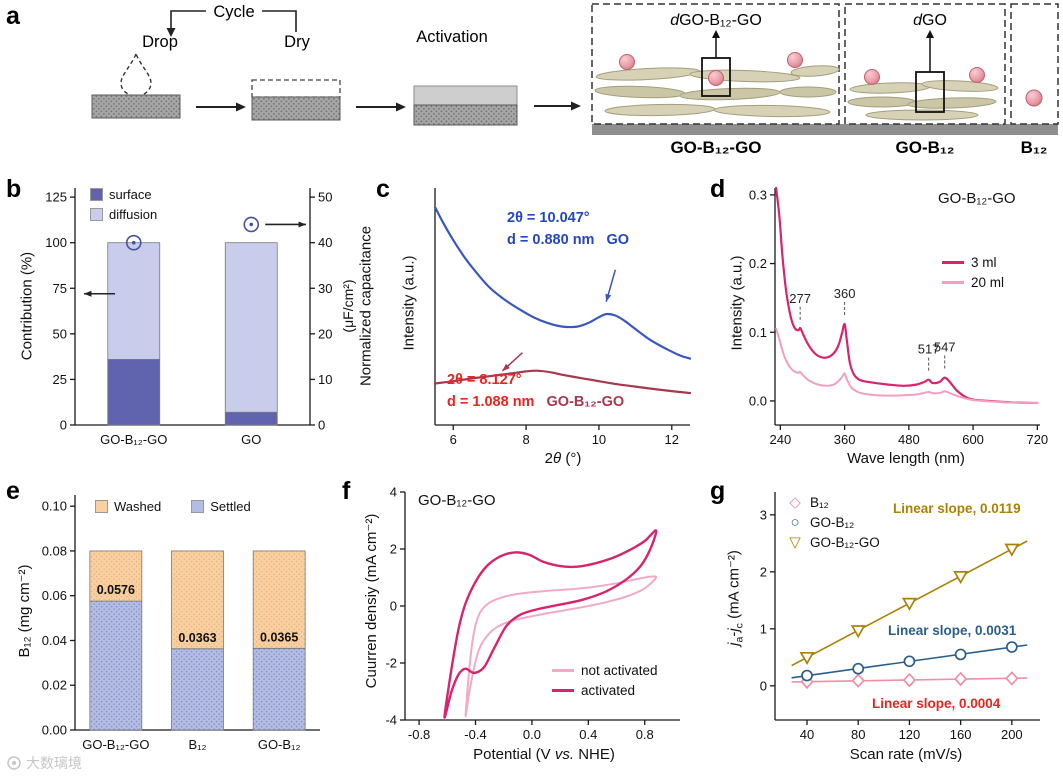 This screenshot has width=1063, height=779. Describe the element at coordinates (279, 637) in the screenshot. I see `svg-text: 0.0365` at that location.